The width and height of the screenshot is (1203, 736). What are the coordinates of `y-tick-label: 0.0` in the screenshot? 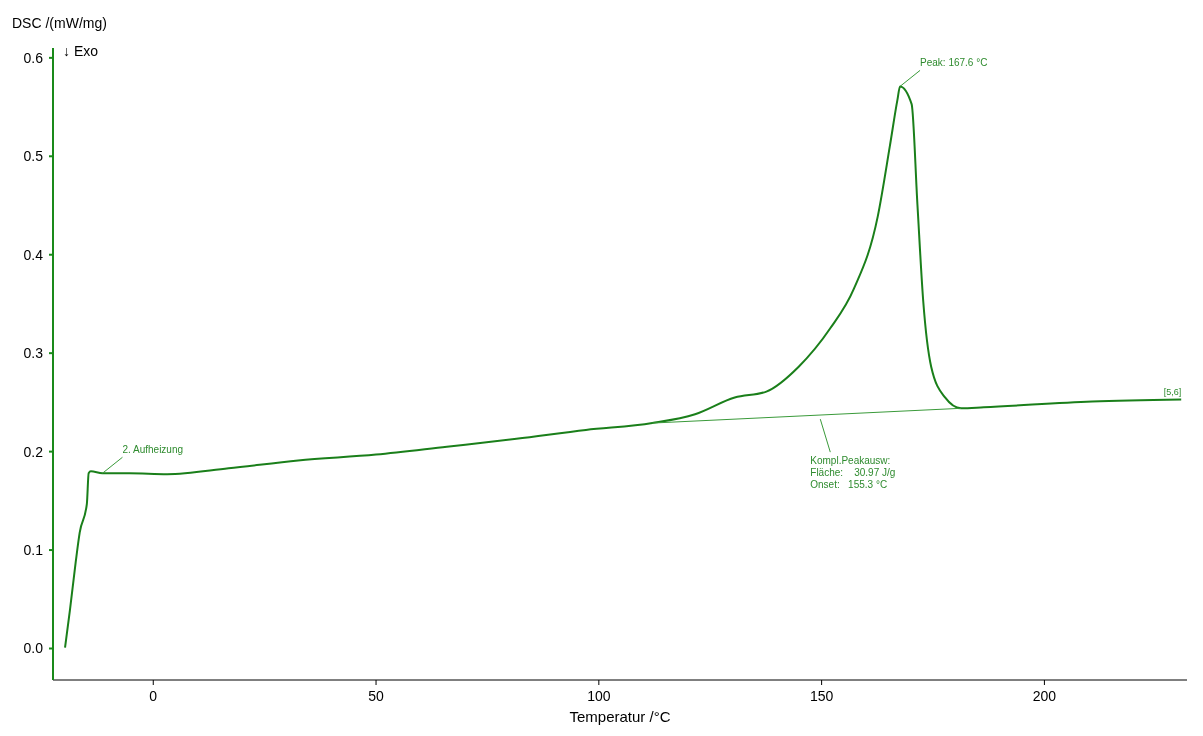 It's located at (33, 648).